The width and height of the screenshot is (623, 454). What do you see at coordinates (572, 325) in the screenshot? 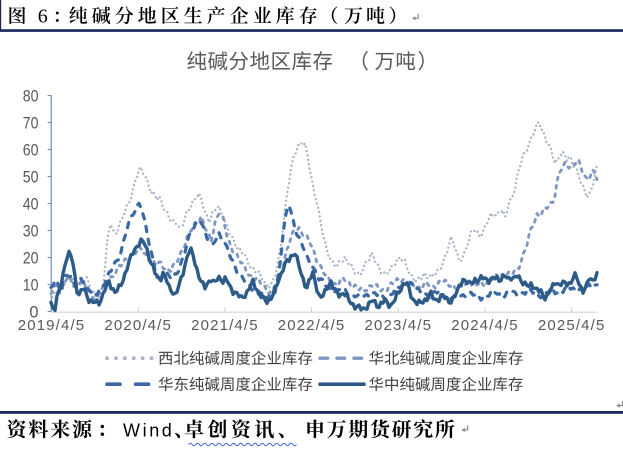
I see `svg-text: 2025/4/5` at bounding box center [572, 325].